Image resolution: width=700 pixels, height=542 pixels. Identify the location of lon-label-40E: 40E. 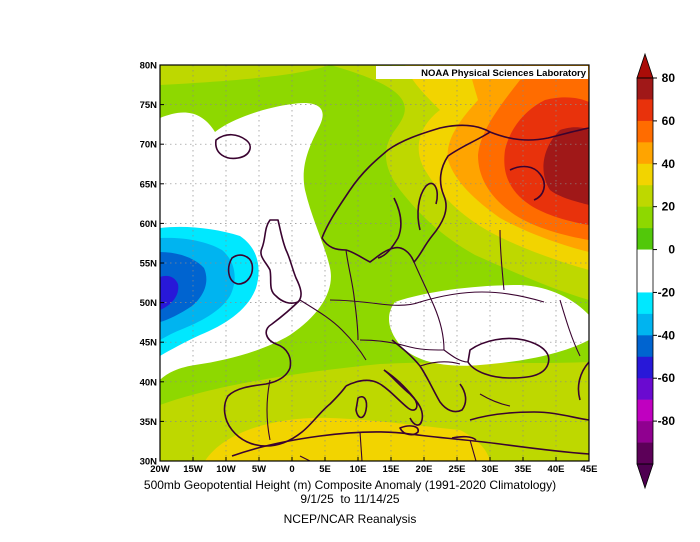
(556, 469).